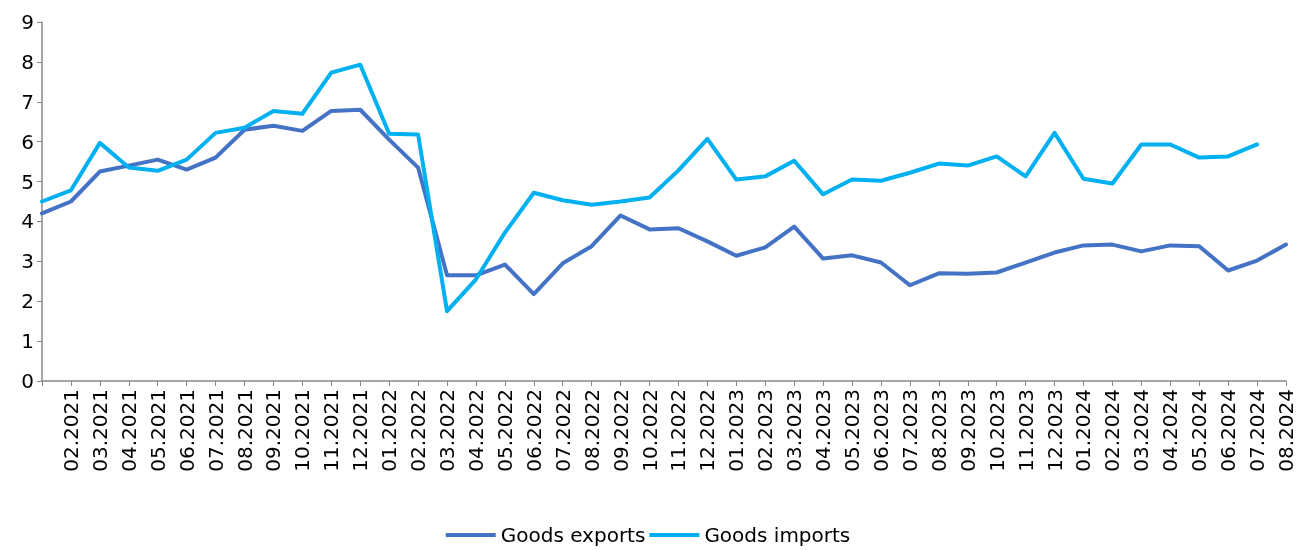  I want to click on x-tick-label: 05.2021, so click(157, 430).